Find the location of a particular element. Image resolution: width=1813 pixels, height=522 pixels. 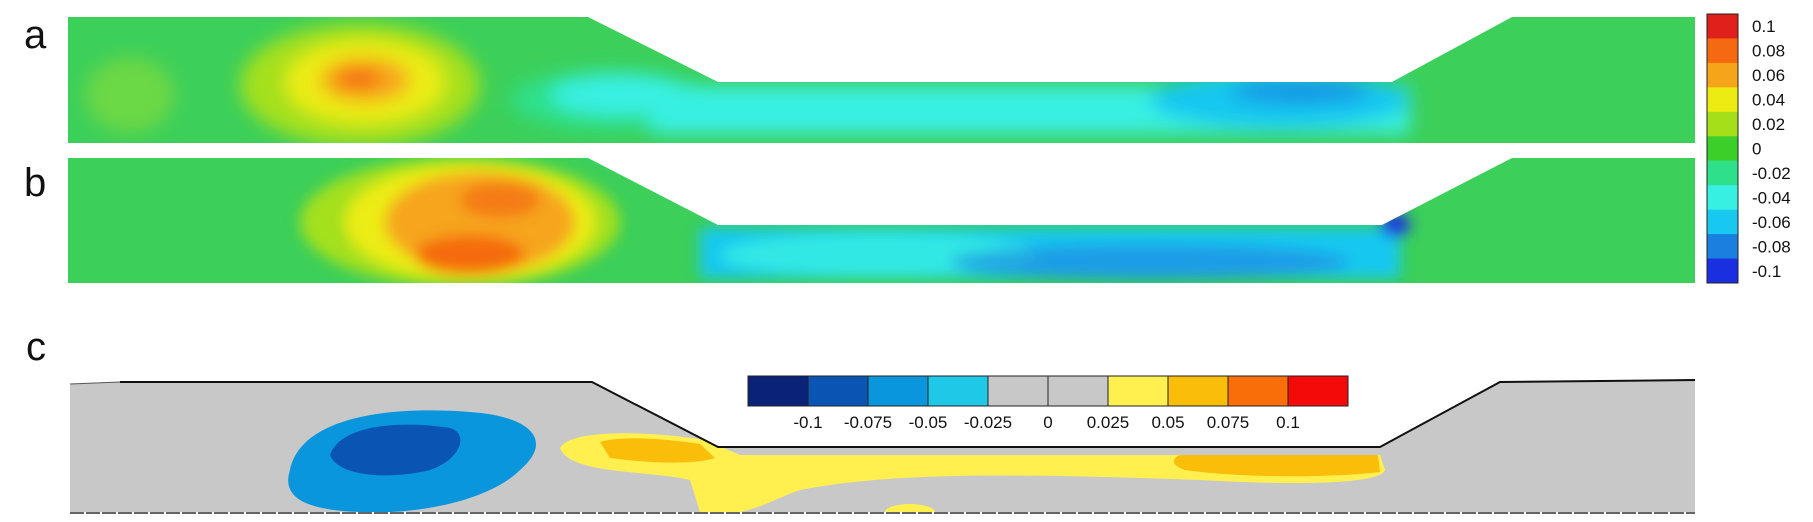

colorbar-vertical-tick-label: 0.04 is located at coordinates (1768, 100).